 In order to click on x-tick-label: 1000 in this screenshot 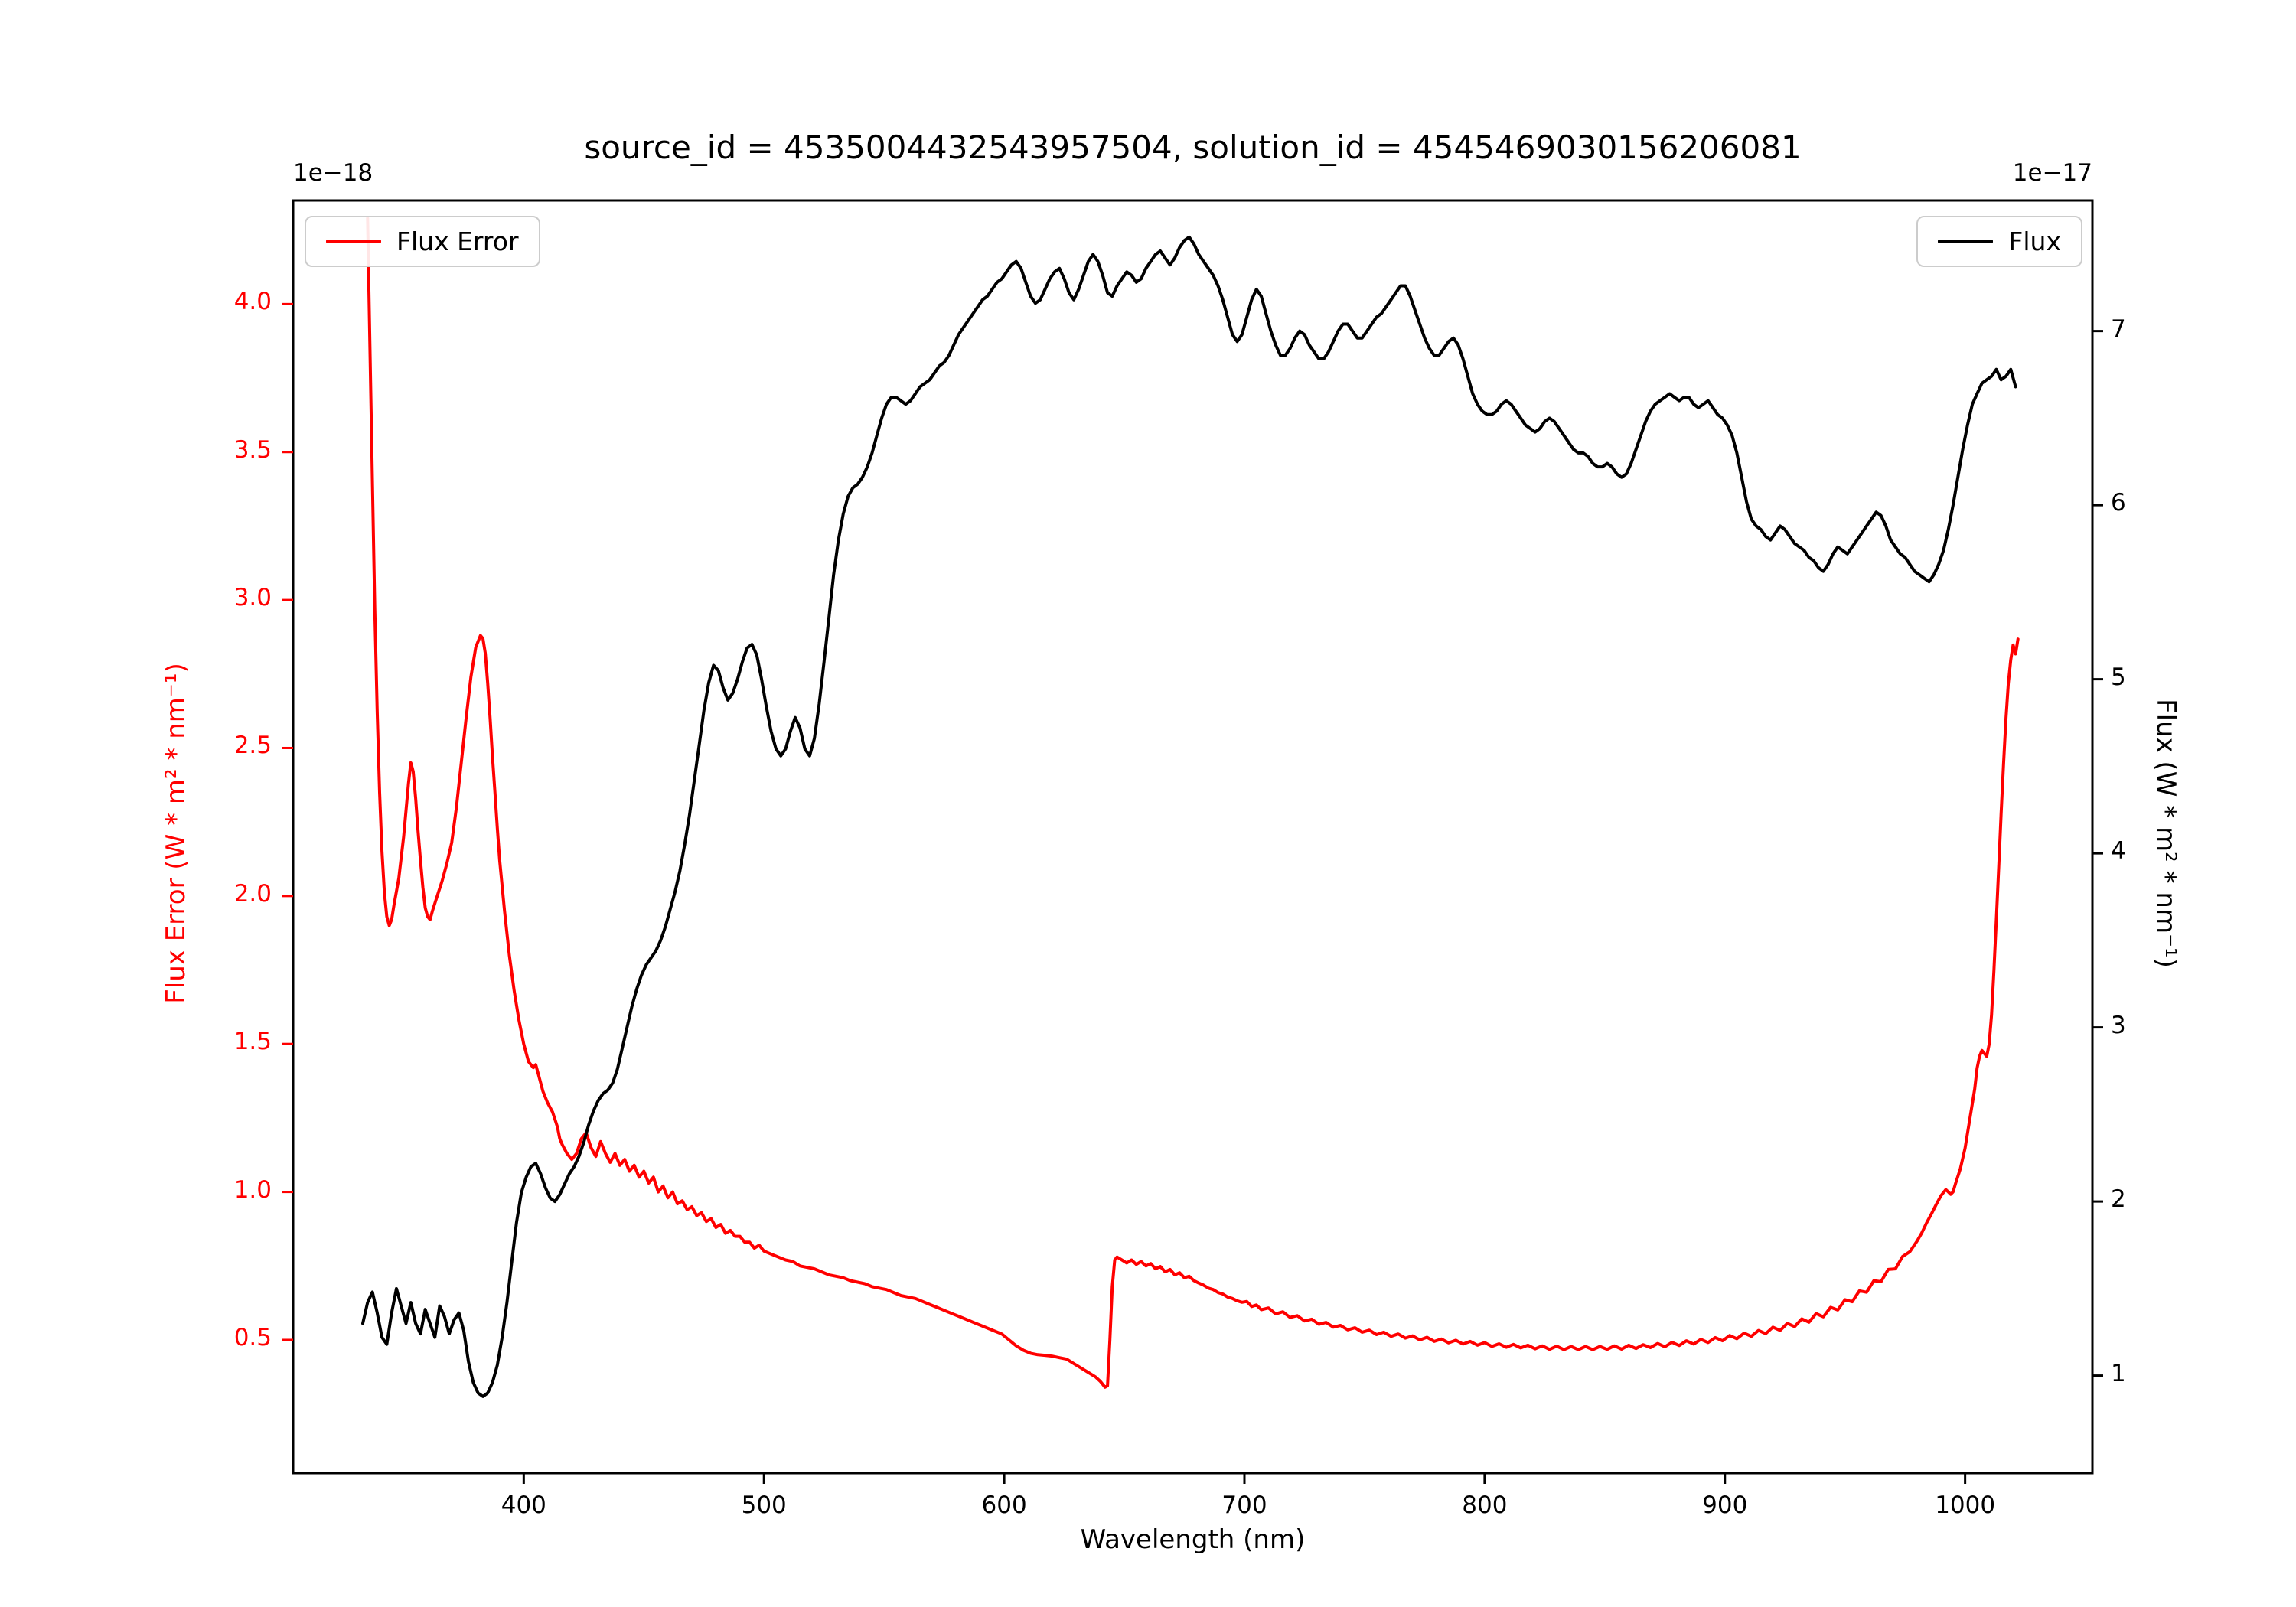, I will do `click(1965, 1505)`.